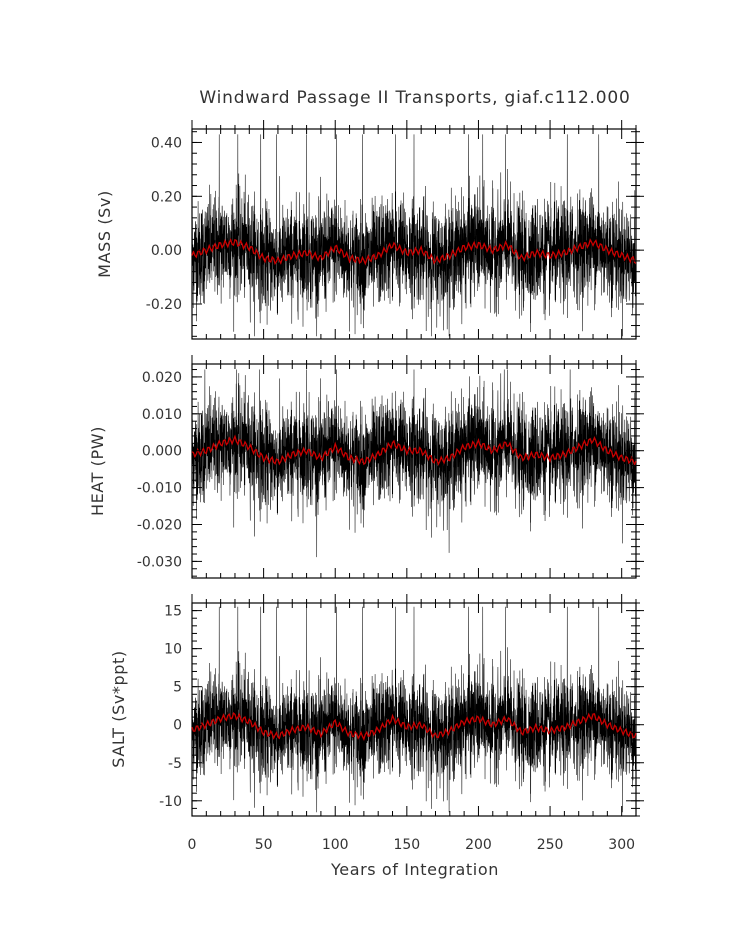  I want to click on x-tick-label: 50, so click(264, 845).